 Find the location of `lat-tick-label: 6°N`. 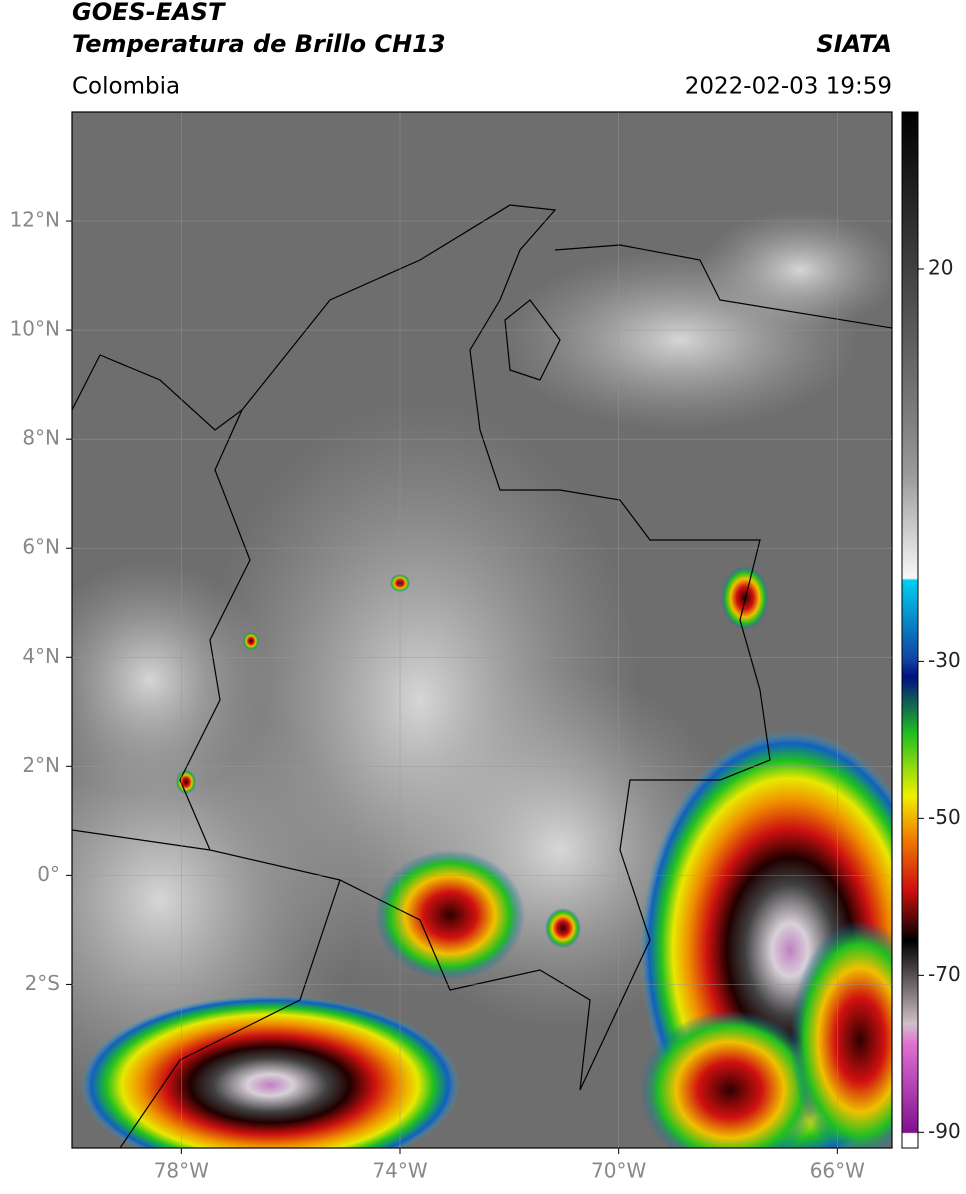

lat-tick-label: 6°N is located at coordinates (41, 547).